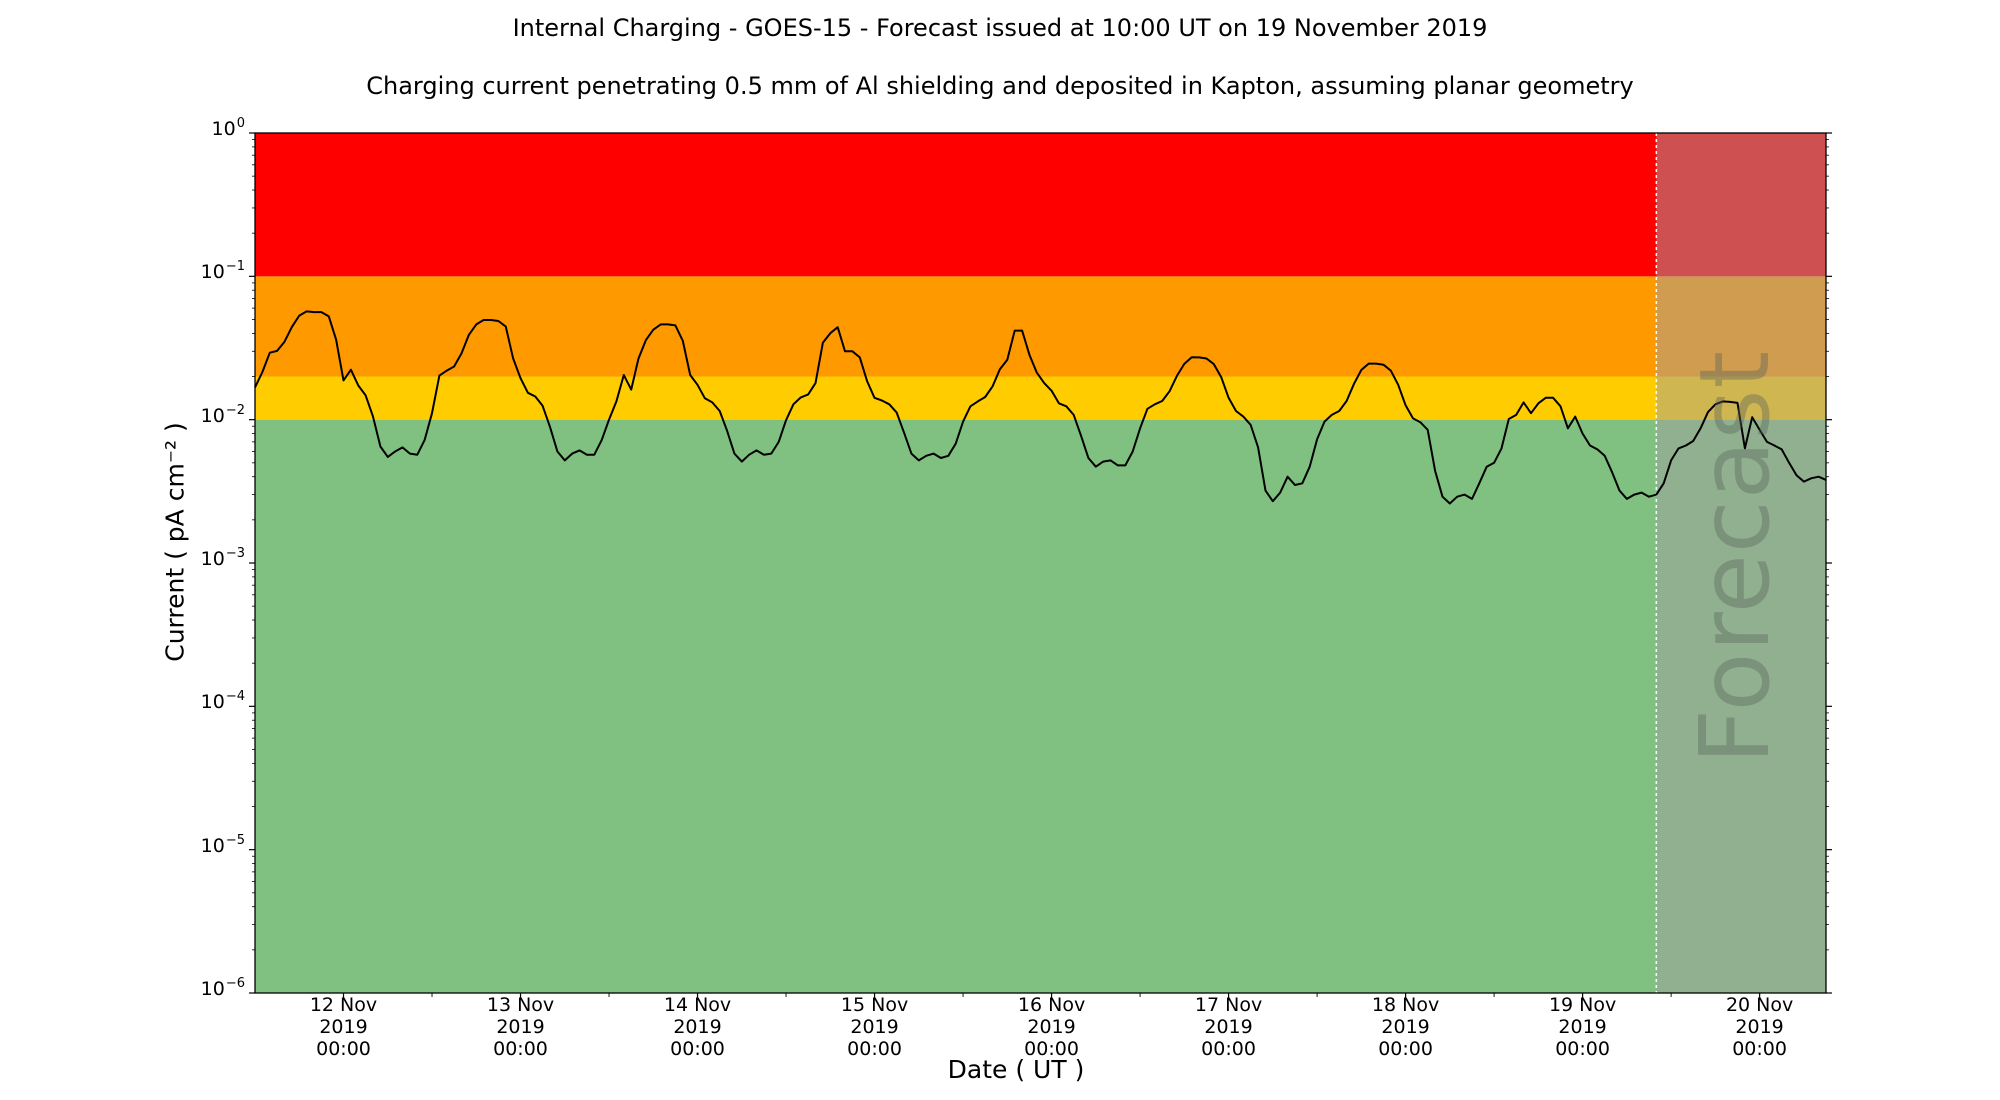 The width and height of the screenshot is (2000, 1100). What do you see at coordinates (1582, 1005) in the screenshot?
I see `x-tick-label-line: 19 Nov` at bounding box center [1582, 1005].